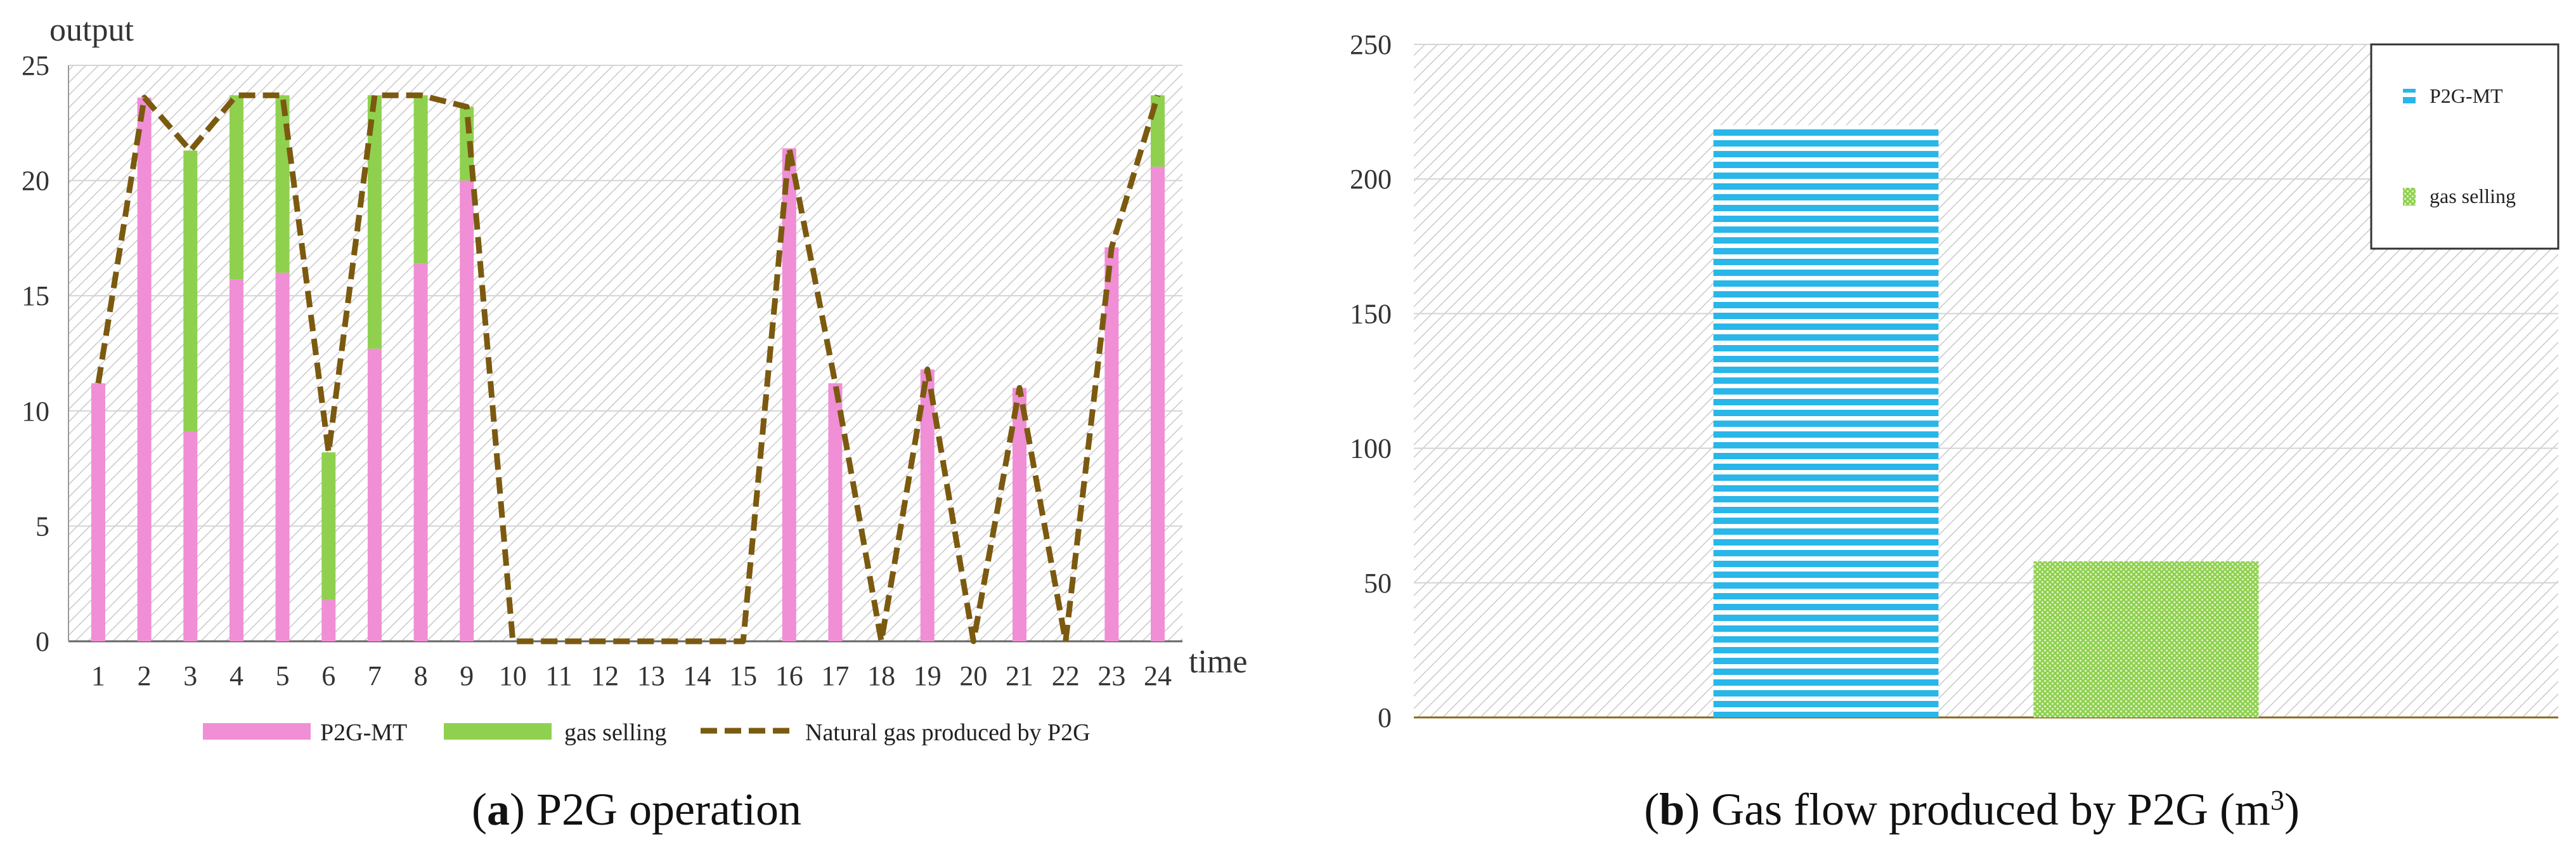  I want to click on legend-label-b-p2g-mt: P2G-MT, so click(2466, 96).